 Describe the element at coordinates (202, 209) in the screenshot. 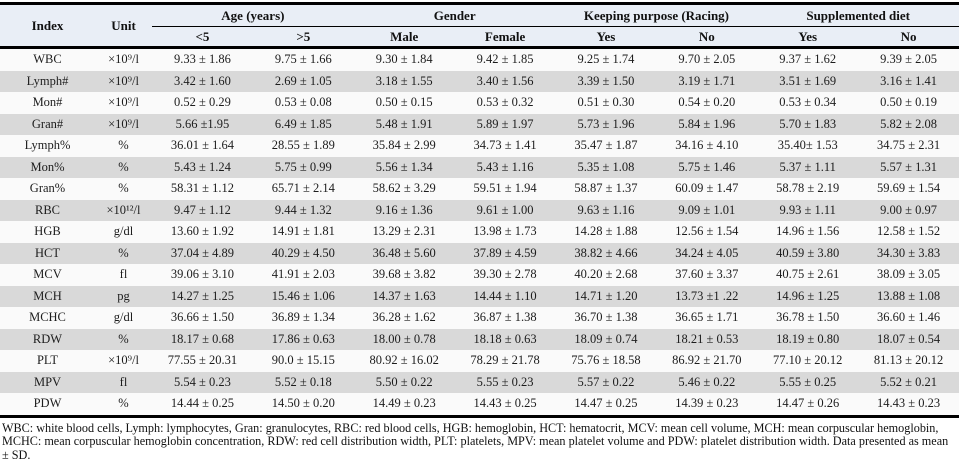

I see `value-cell: 9.47 ± 1.12` at that location.